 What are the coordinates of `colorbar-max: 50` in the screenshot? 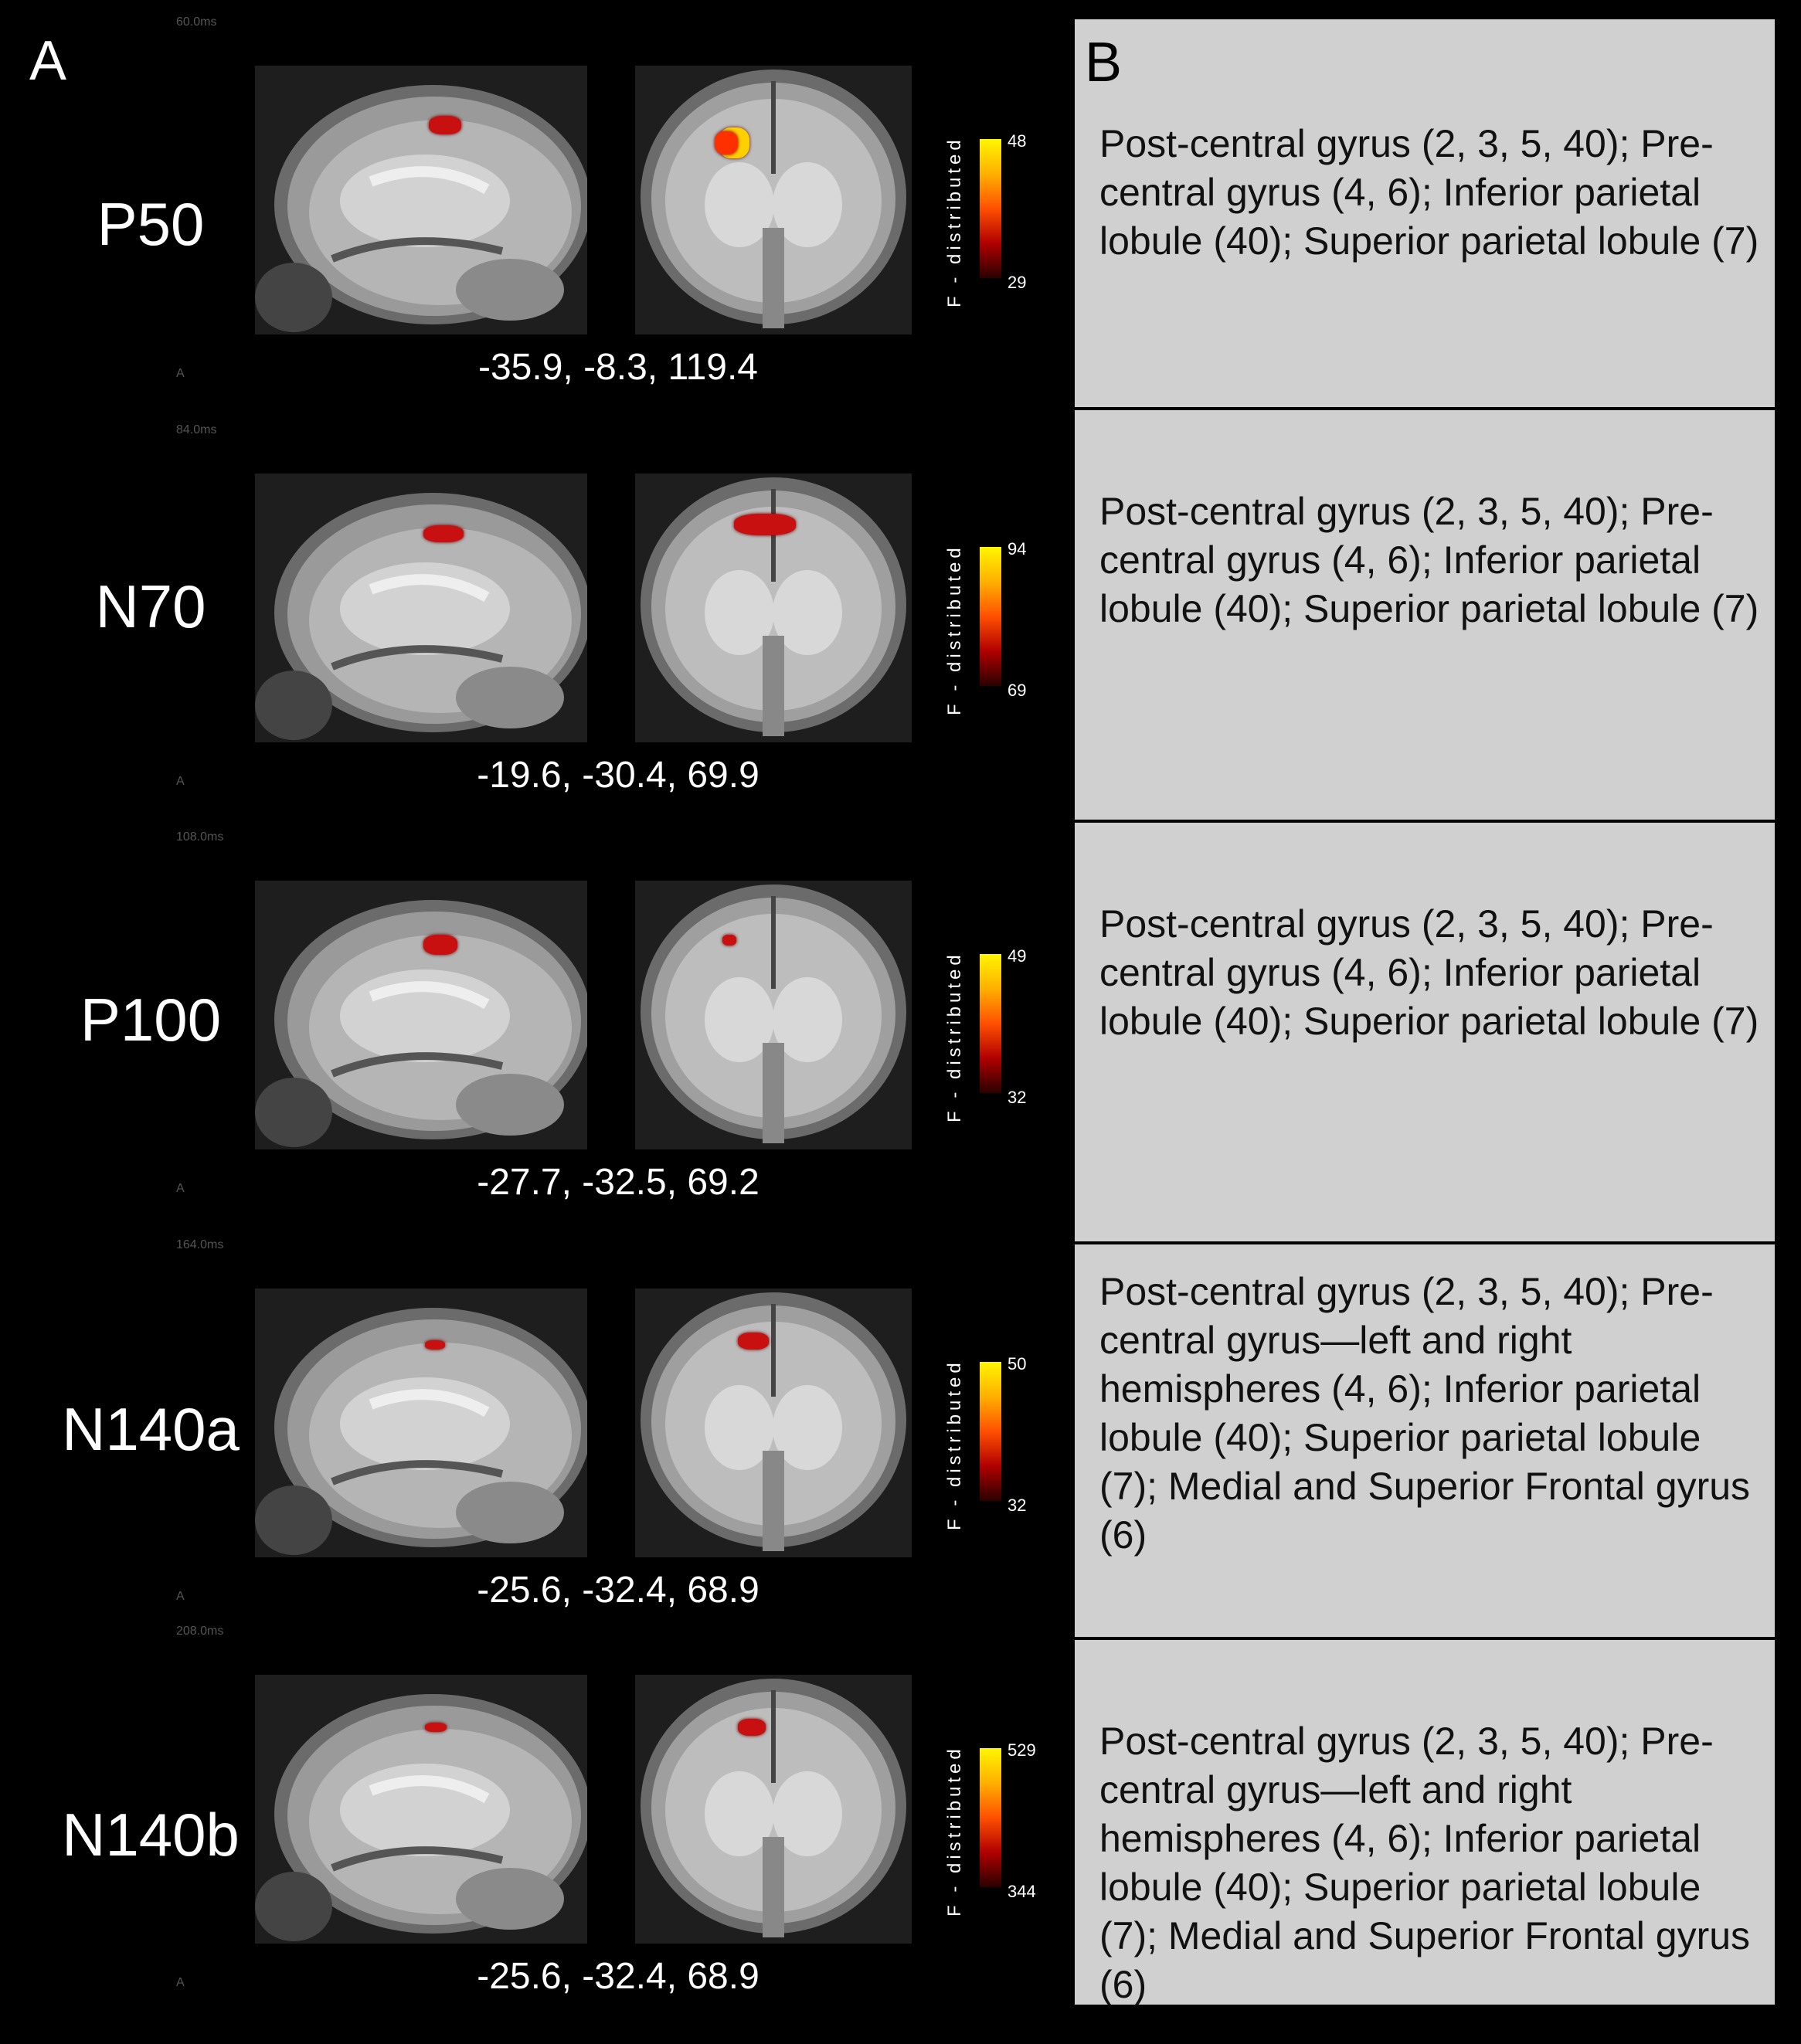 It's located at (1017, 1363).